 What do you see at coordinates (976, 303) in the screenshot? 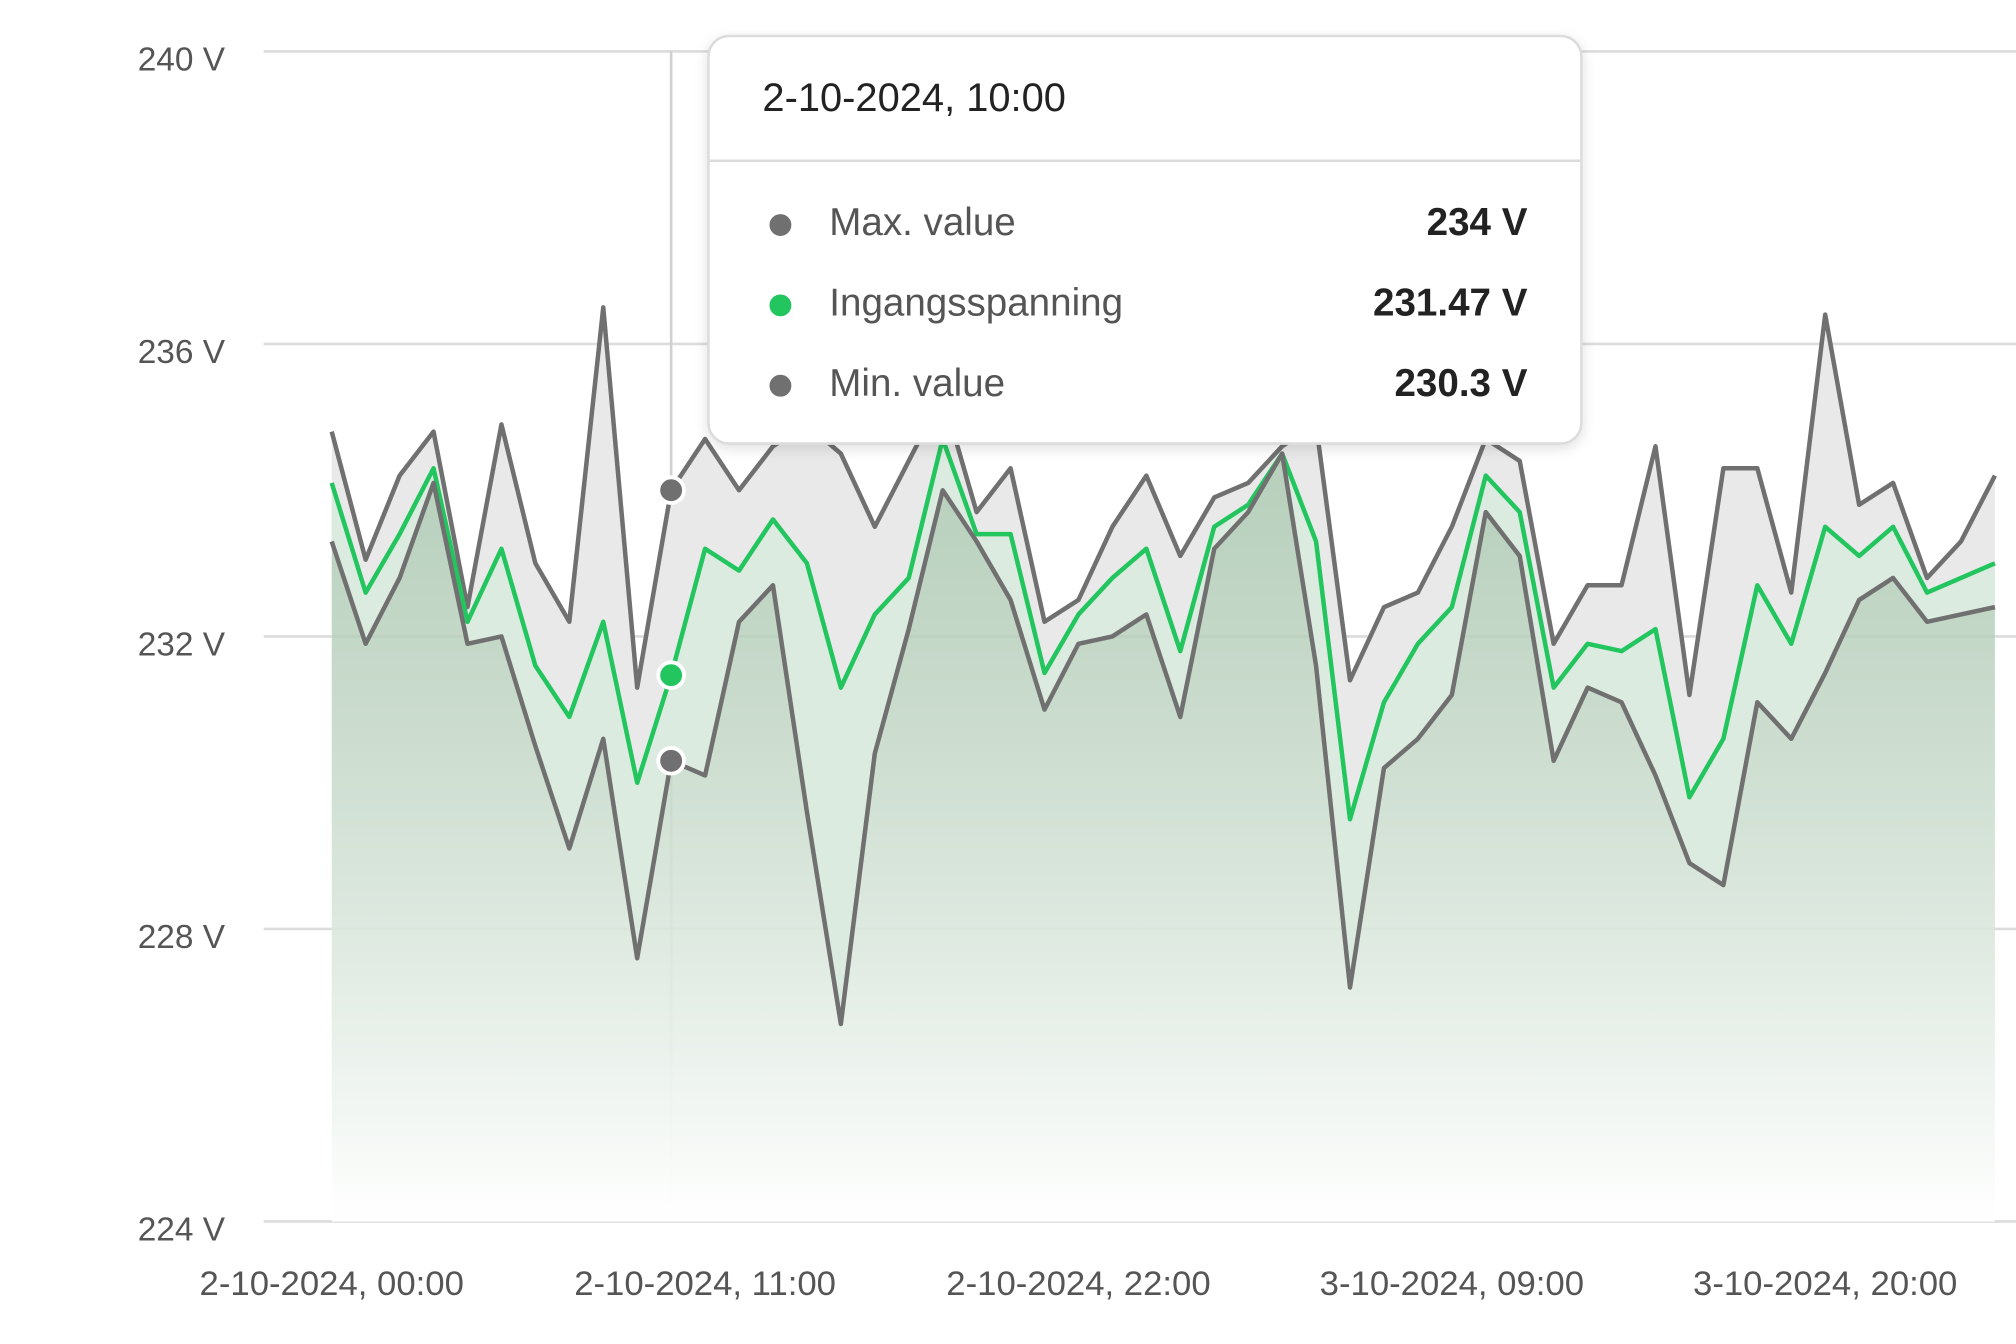
I see `tooltip-name: Ingangsspanning` at bounding box center [976, 303].